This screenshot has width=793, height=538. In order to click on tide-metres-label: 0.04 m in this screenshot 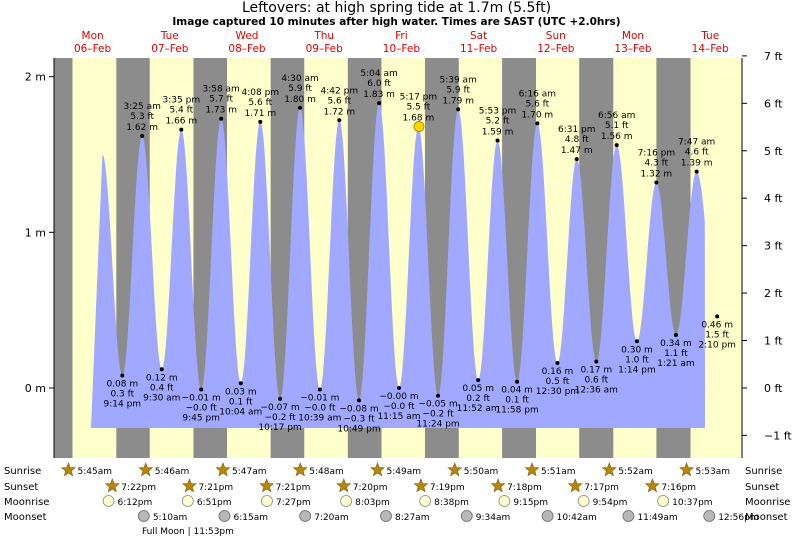, I will do `click(517, 391)`.